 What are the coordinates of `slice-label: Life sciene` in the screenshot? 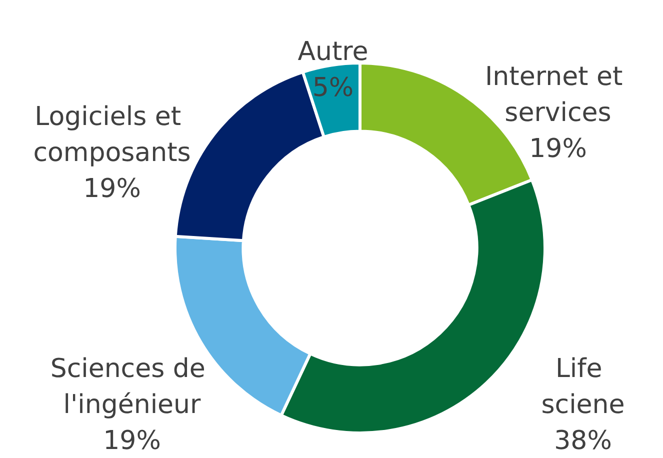 It's located at (583, 387).